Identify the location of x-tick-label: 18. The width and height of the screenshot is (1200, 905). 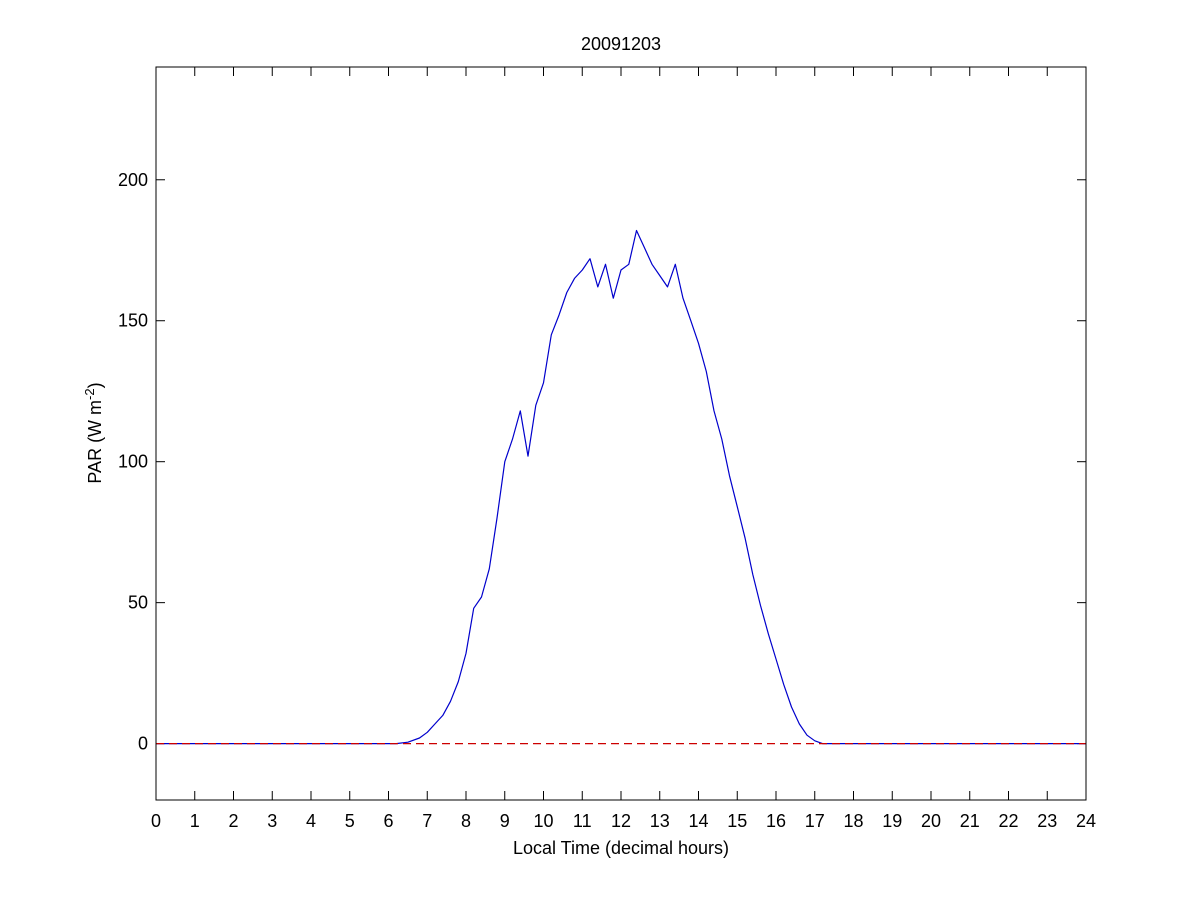
(853, 821).